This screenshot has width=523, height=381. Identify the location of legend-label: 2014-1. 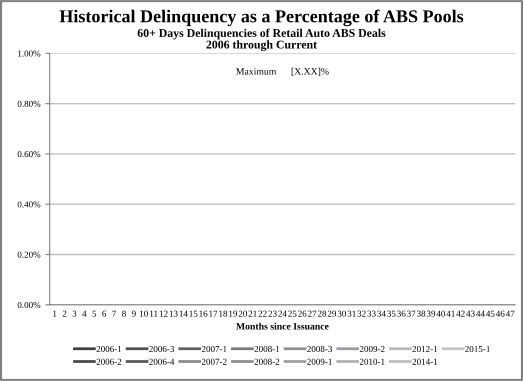
(425, 361).